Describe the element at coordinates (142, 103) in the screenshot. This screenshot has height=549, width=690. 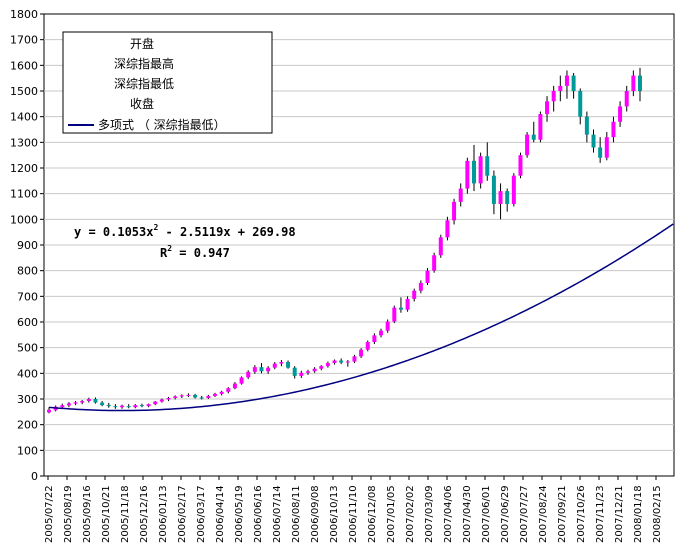
I see `legend-entry-close: 收盘` at that location.